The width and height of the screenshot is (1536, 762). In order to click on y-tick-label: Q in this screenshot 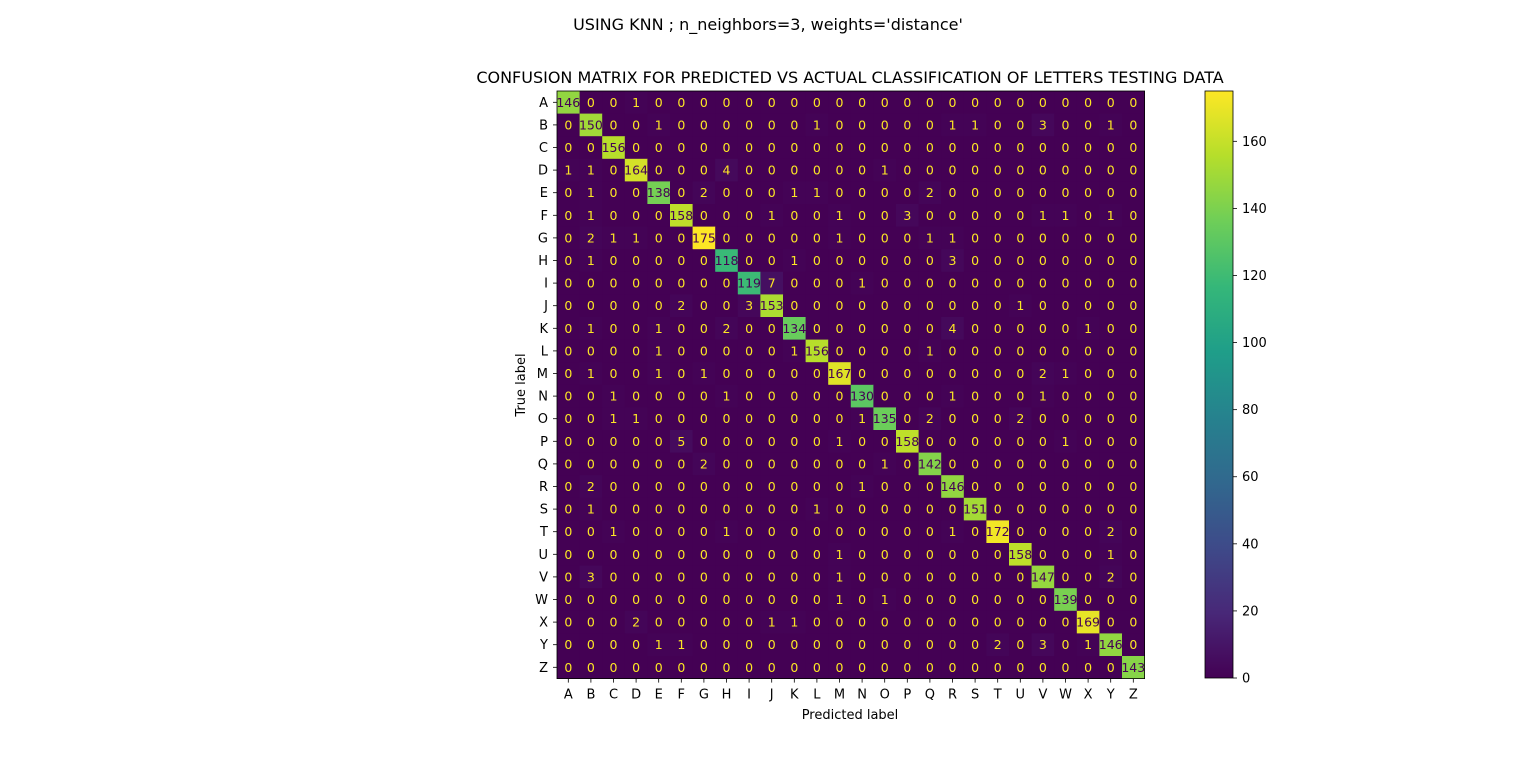, I will do `click(543, 464)`.